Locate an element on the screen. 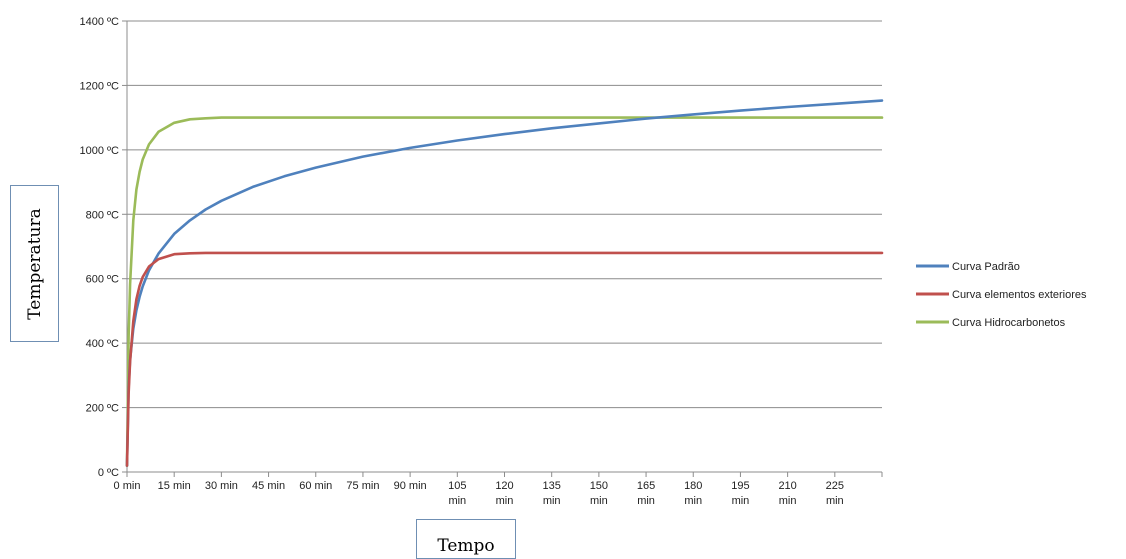  x-tick-label: 195 is located at coordinates (740, 486).